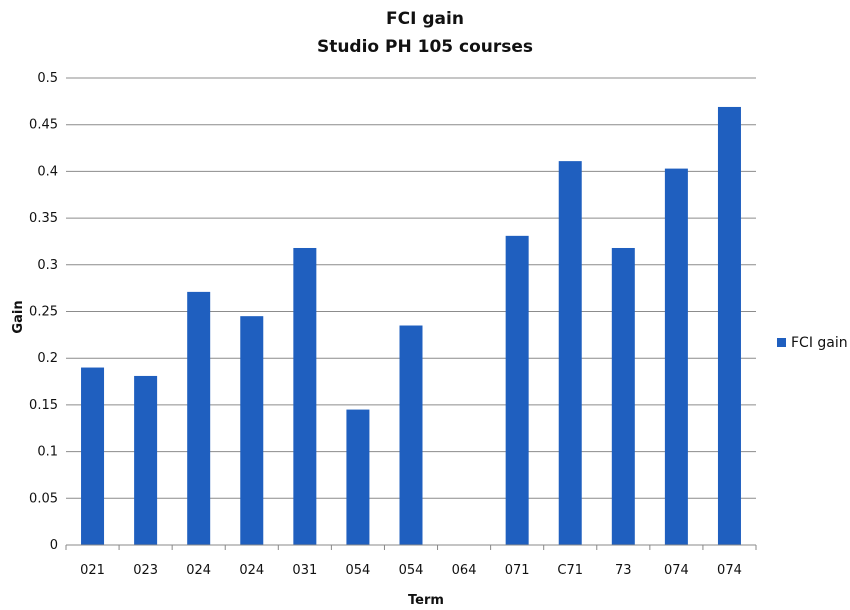  I want to click on x-tick-label: 023, so click(145, 570).